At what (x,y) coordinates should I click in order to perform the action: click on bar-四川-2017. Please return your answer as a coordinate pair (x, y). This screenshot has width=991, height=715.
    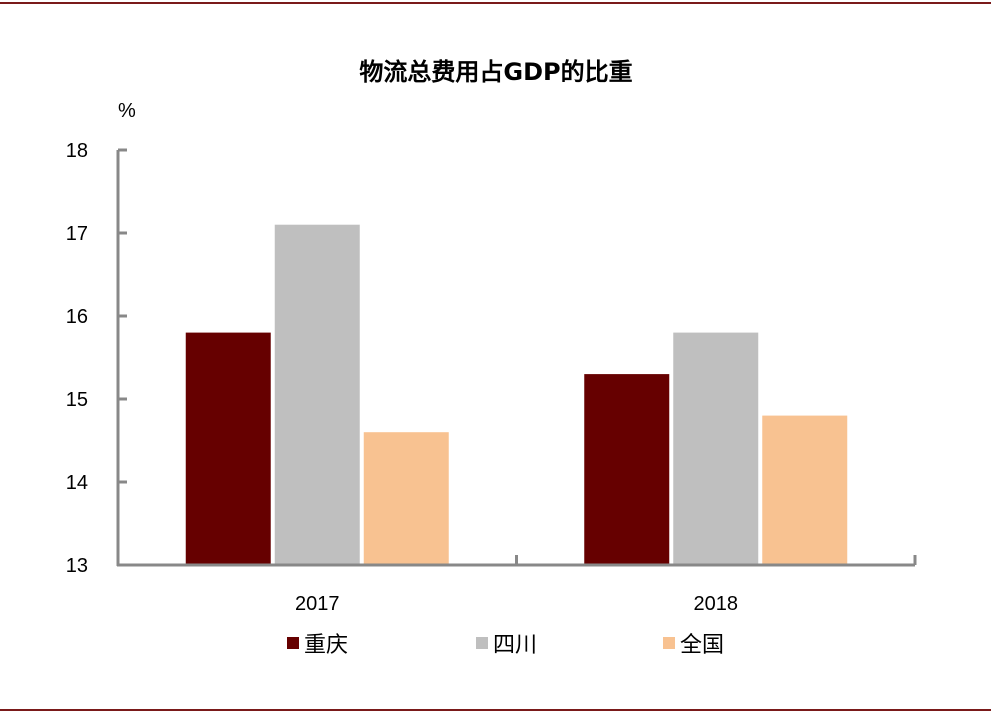
    Looking at the image, I should click on (317, 394).